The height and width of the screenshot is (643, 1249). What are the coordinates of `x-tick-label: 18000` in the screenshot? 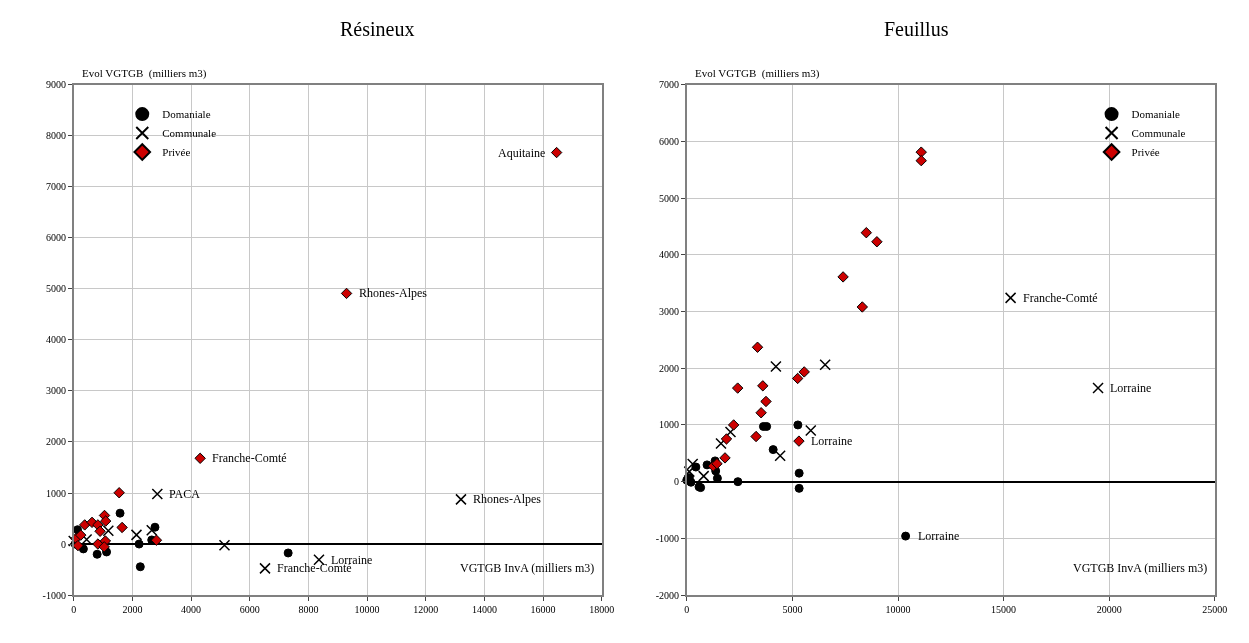 It's located at (602, 609).